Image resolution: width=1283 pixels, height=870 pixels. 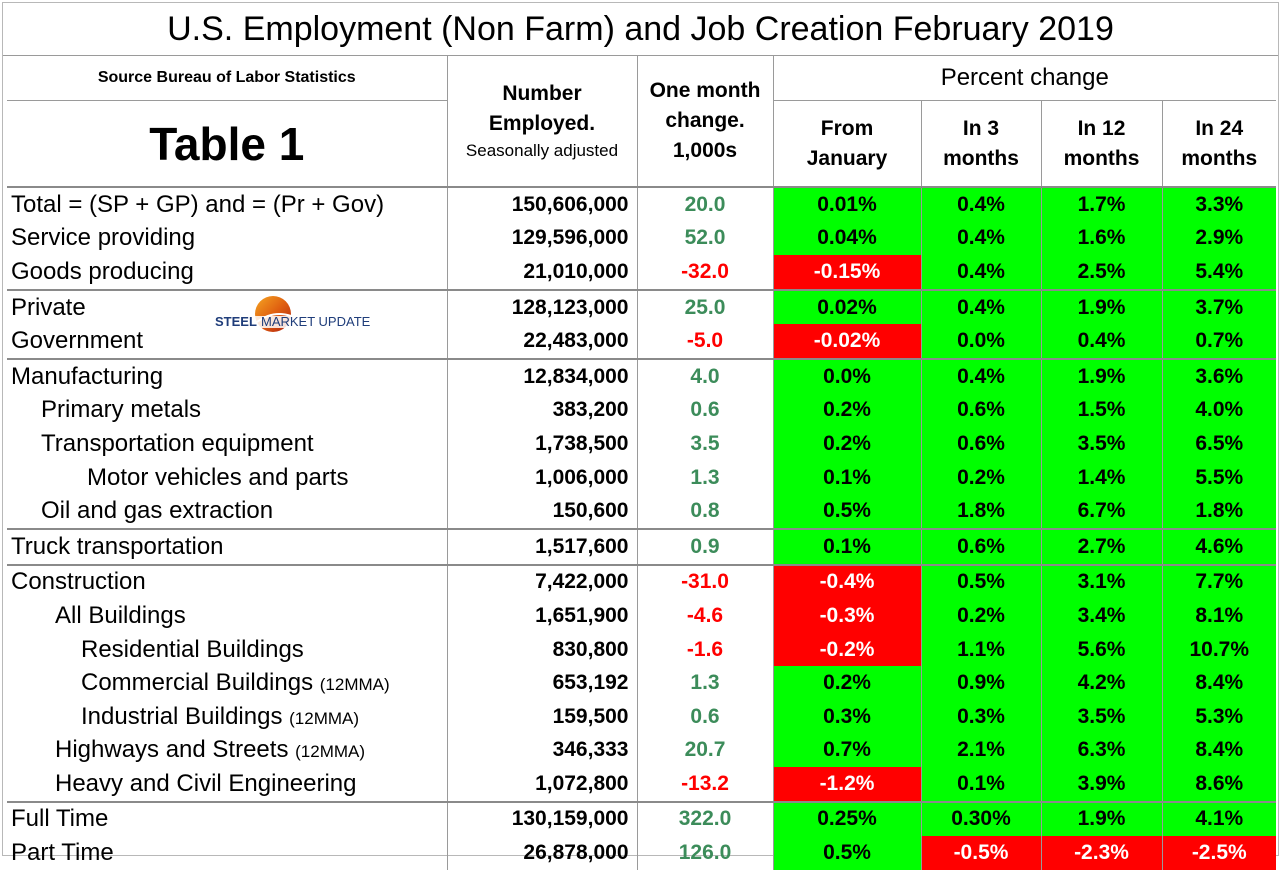 I want to click on row-label-text: Residential Buildings, so click(x=192, y=649).